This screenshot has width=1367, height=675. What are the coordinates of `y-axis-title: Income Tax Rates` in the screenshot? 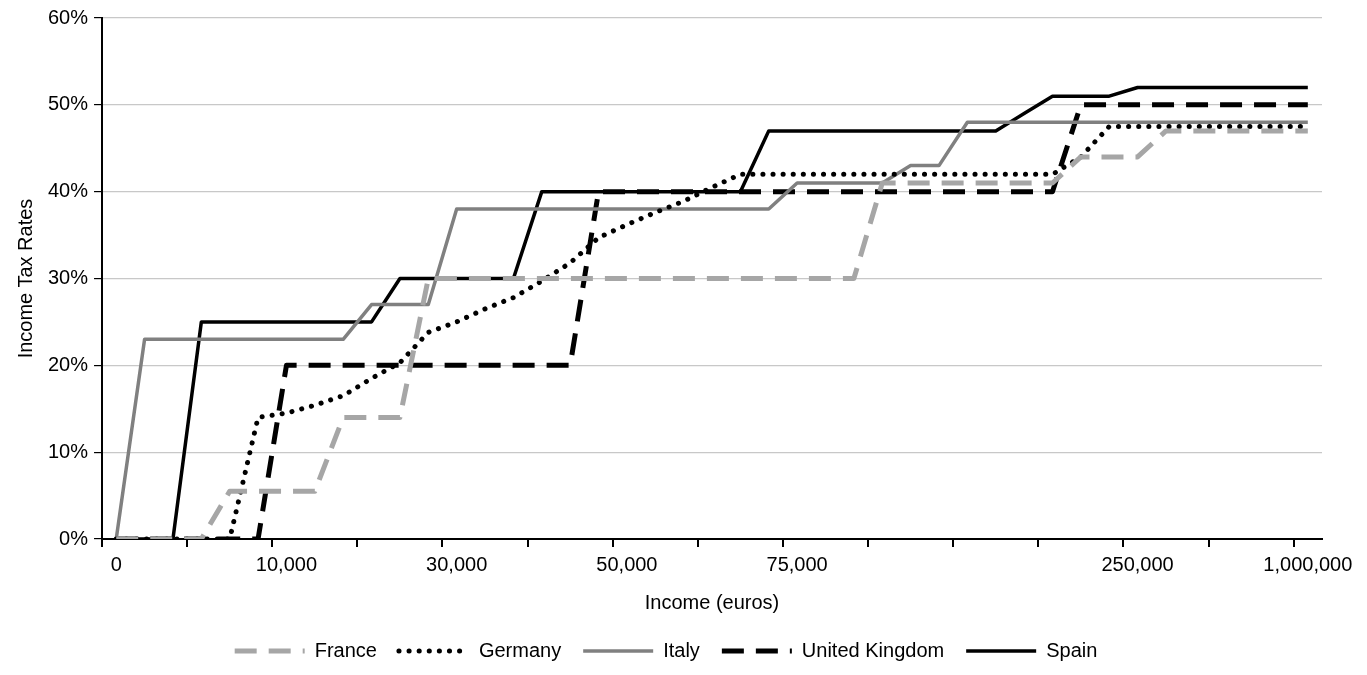 It's located at (24, 278).